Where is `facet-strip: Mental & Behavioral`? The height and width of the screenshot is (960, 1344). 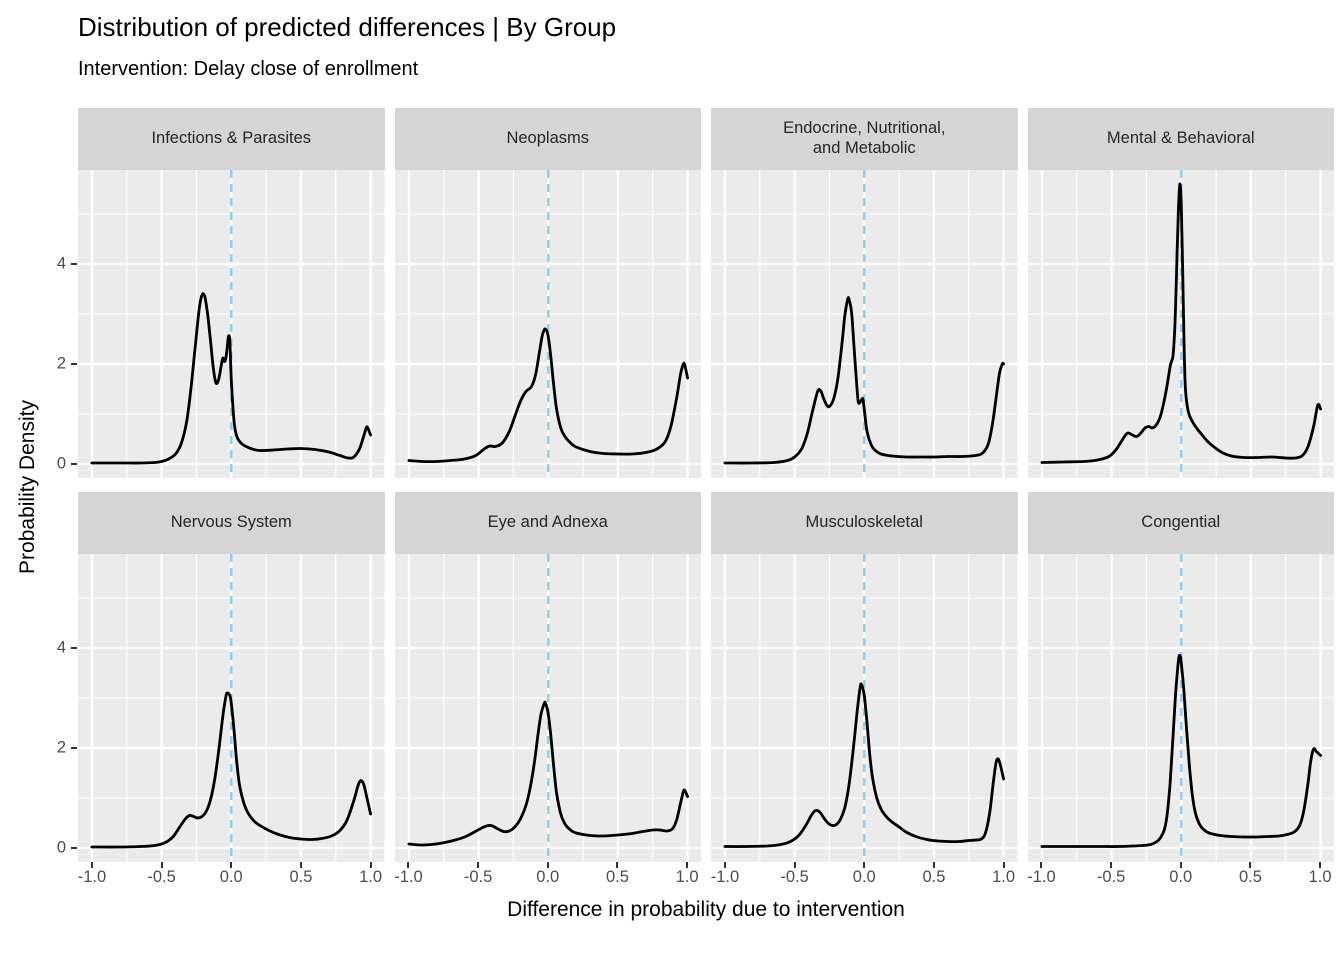
facet-strip: Mental & Behavioral is located at coordinates (1180, 139).